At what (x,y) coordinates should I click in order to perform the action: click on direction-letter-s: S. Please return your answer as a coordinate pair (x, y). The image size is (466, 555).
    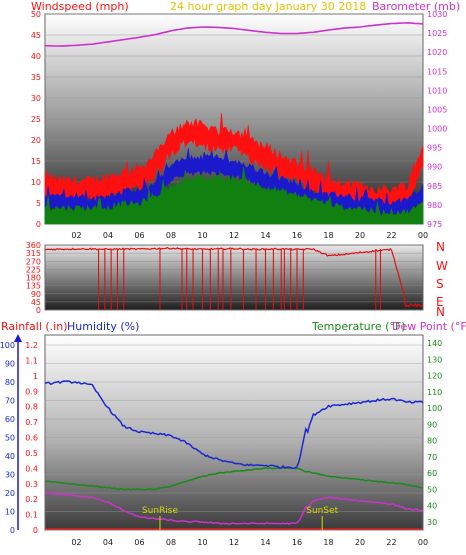
    Looking at the image, I should click on (440, 284).